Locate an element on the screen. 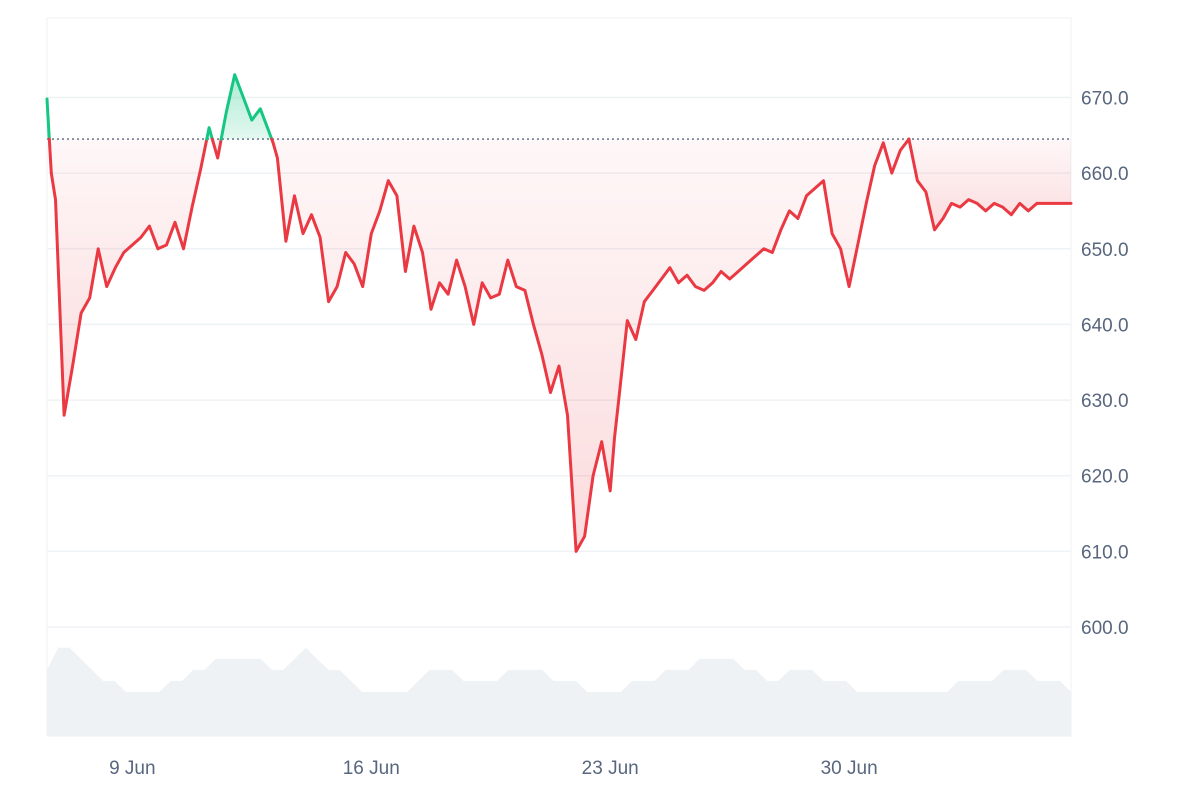 This screenshot has width=1200, height=800. y-tick-label: 650.0 is located at coordinates (1105, 250).